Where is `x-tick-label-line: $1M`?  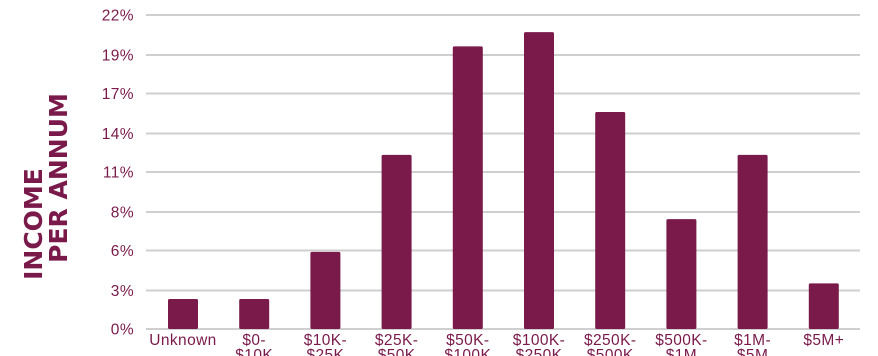
x-tick-label-line: $1M is located at coordinates (681, 351).